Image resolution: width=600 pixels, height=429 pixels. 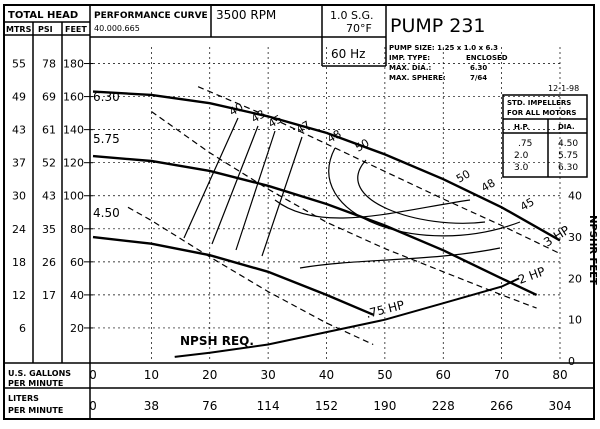 I want to click on x-gpm-tick-label: 70, so click(x=501, y=375).